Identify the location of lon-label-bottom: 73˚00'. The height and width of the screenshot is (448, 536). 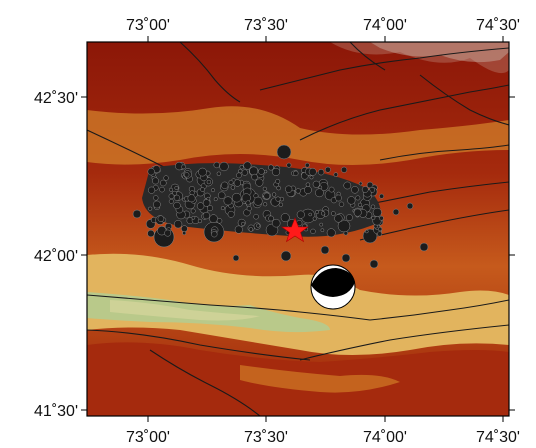
(148, 437).